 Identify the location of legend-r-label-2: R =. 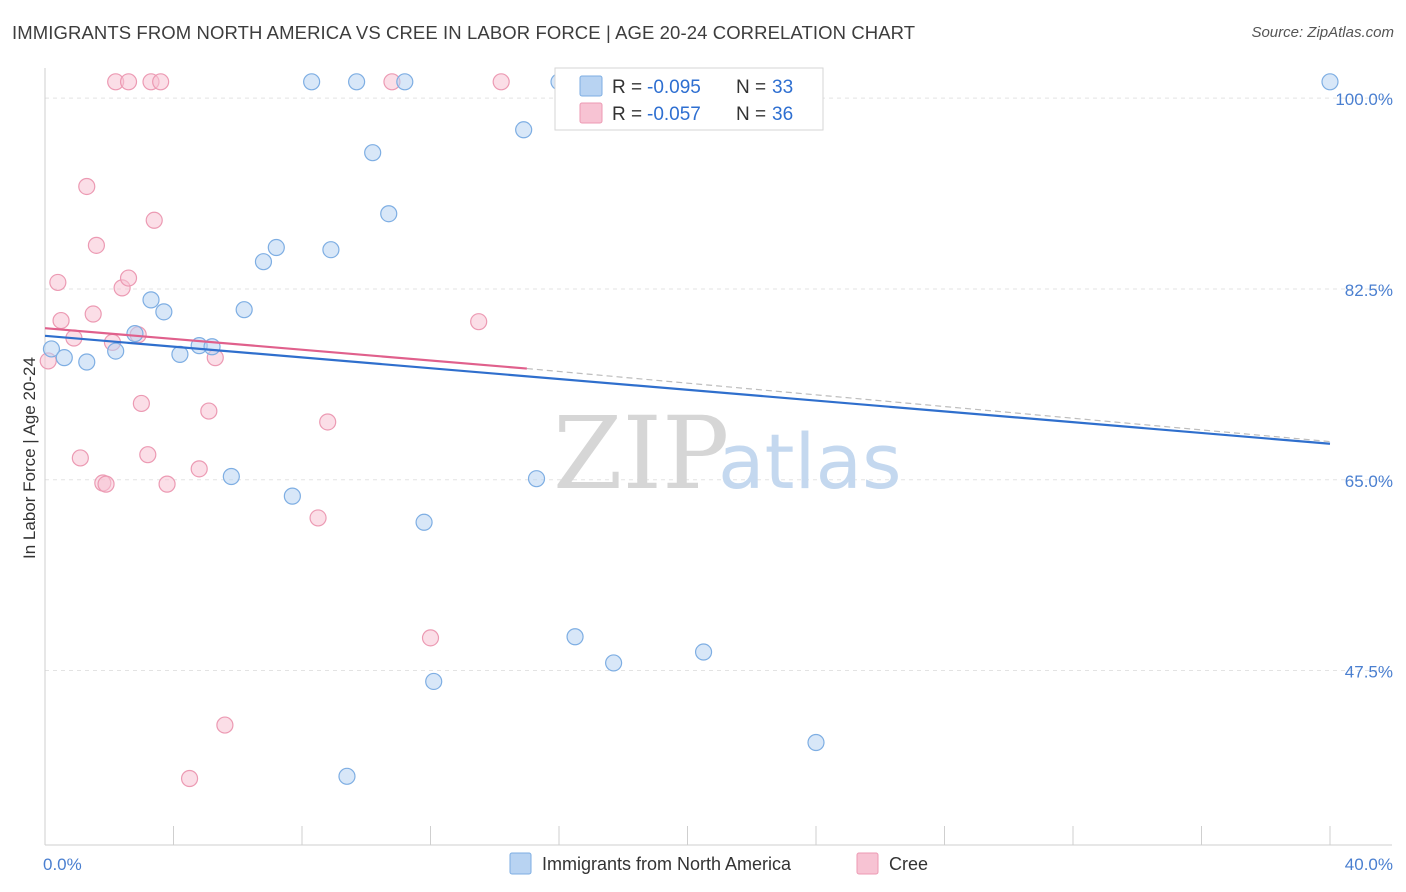
(627, 114).